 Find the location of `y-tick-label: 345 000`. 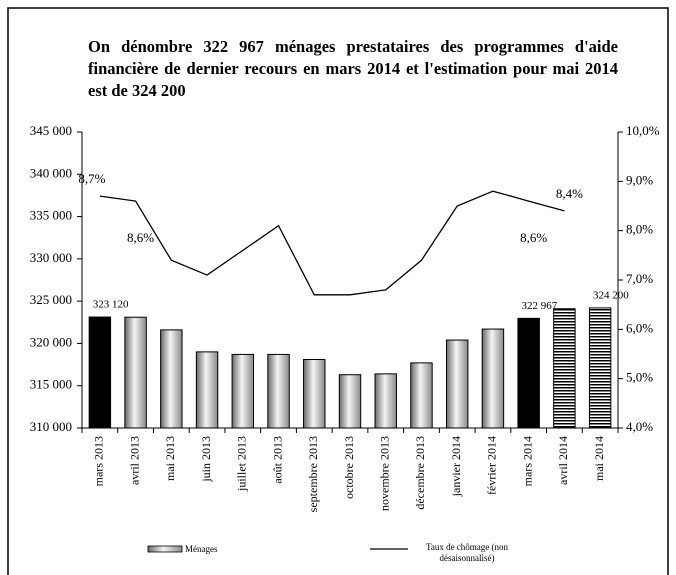

y-tick-label: 345 000 is located at coordinates (51, 130).